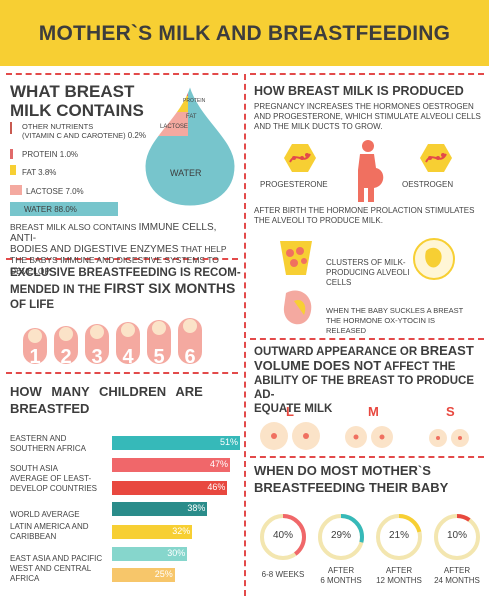  What do you see at coordinates (369, 437) in the screenshot?
I see `breast-medium-icon` at bounding box center [369, 437].